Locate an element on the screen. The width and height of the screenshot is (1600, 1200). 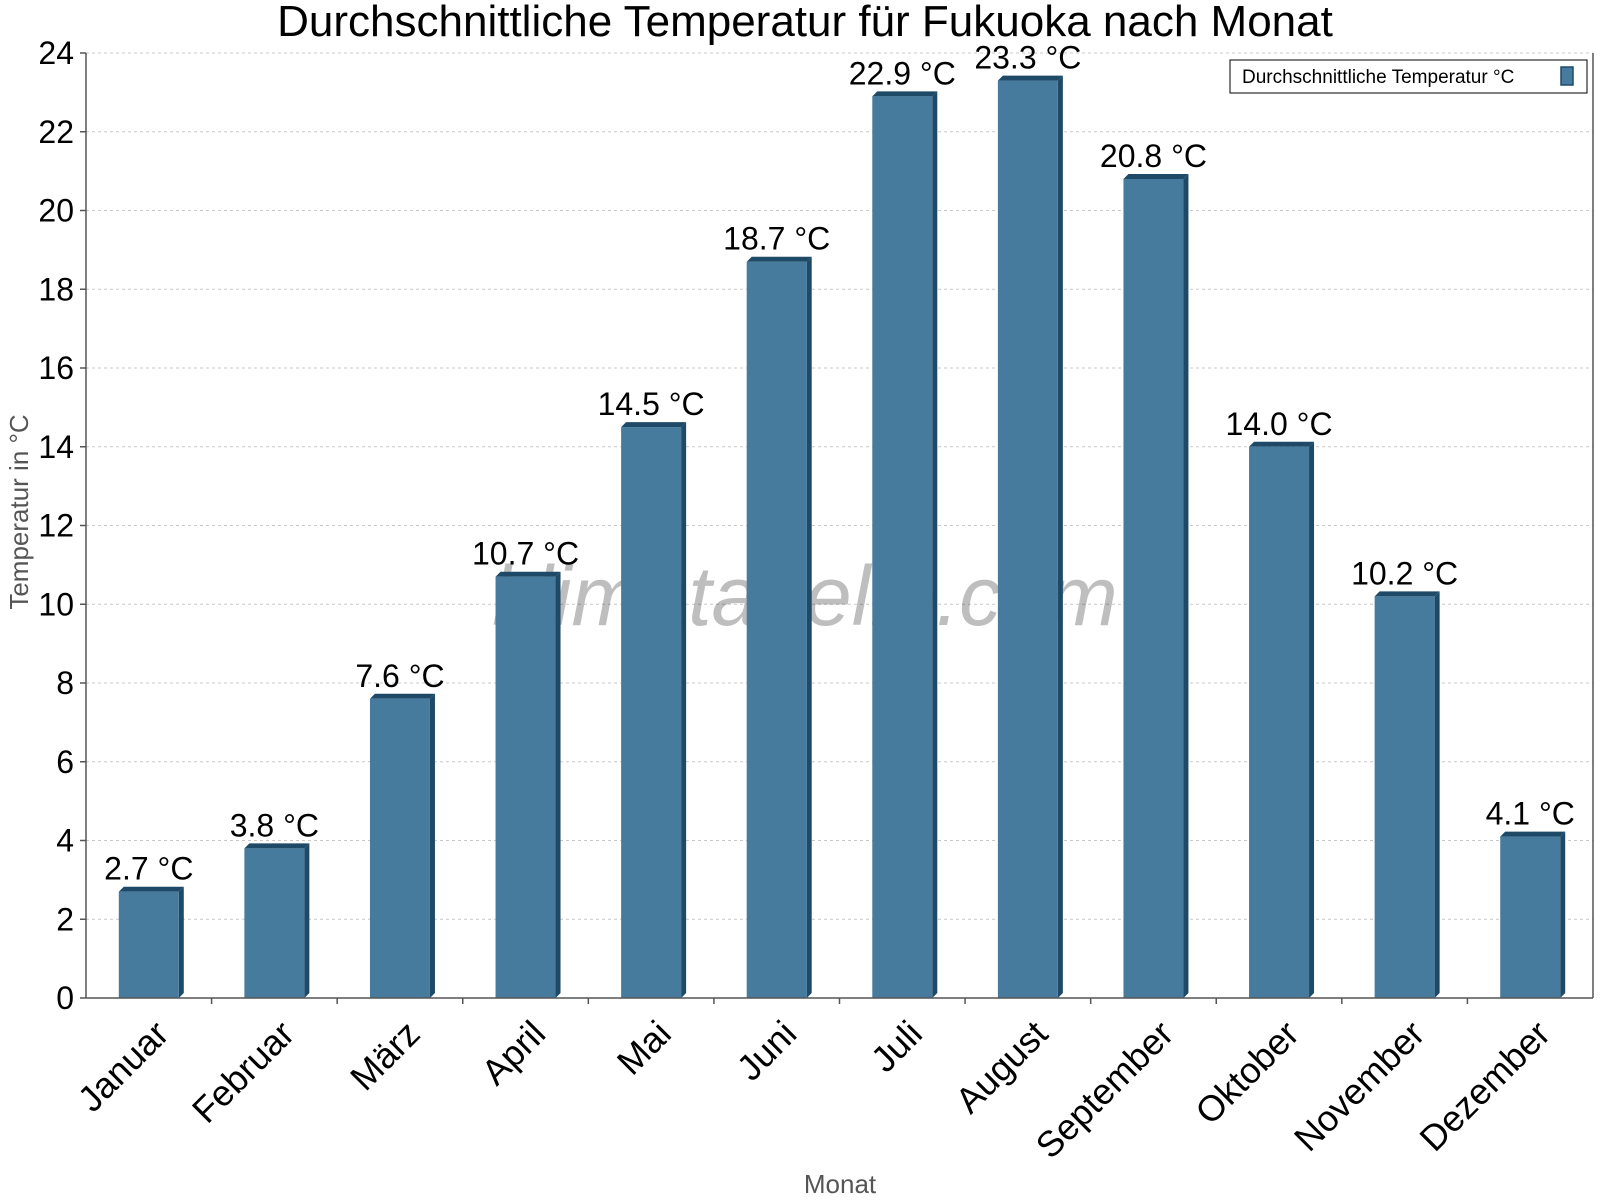
y-tick-label: 22 is located at coordinates (56, 132).